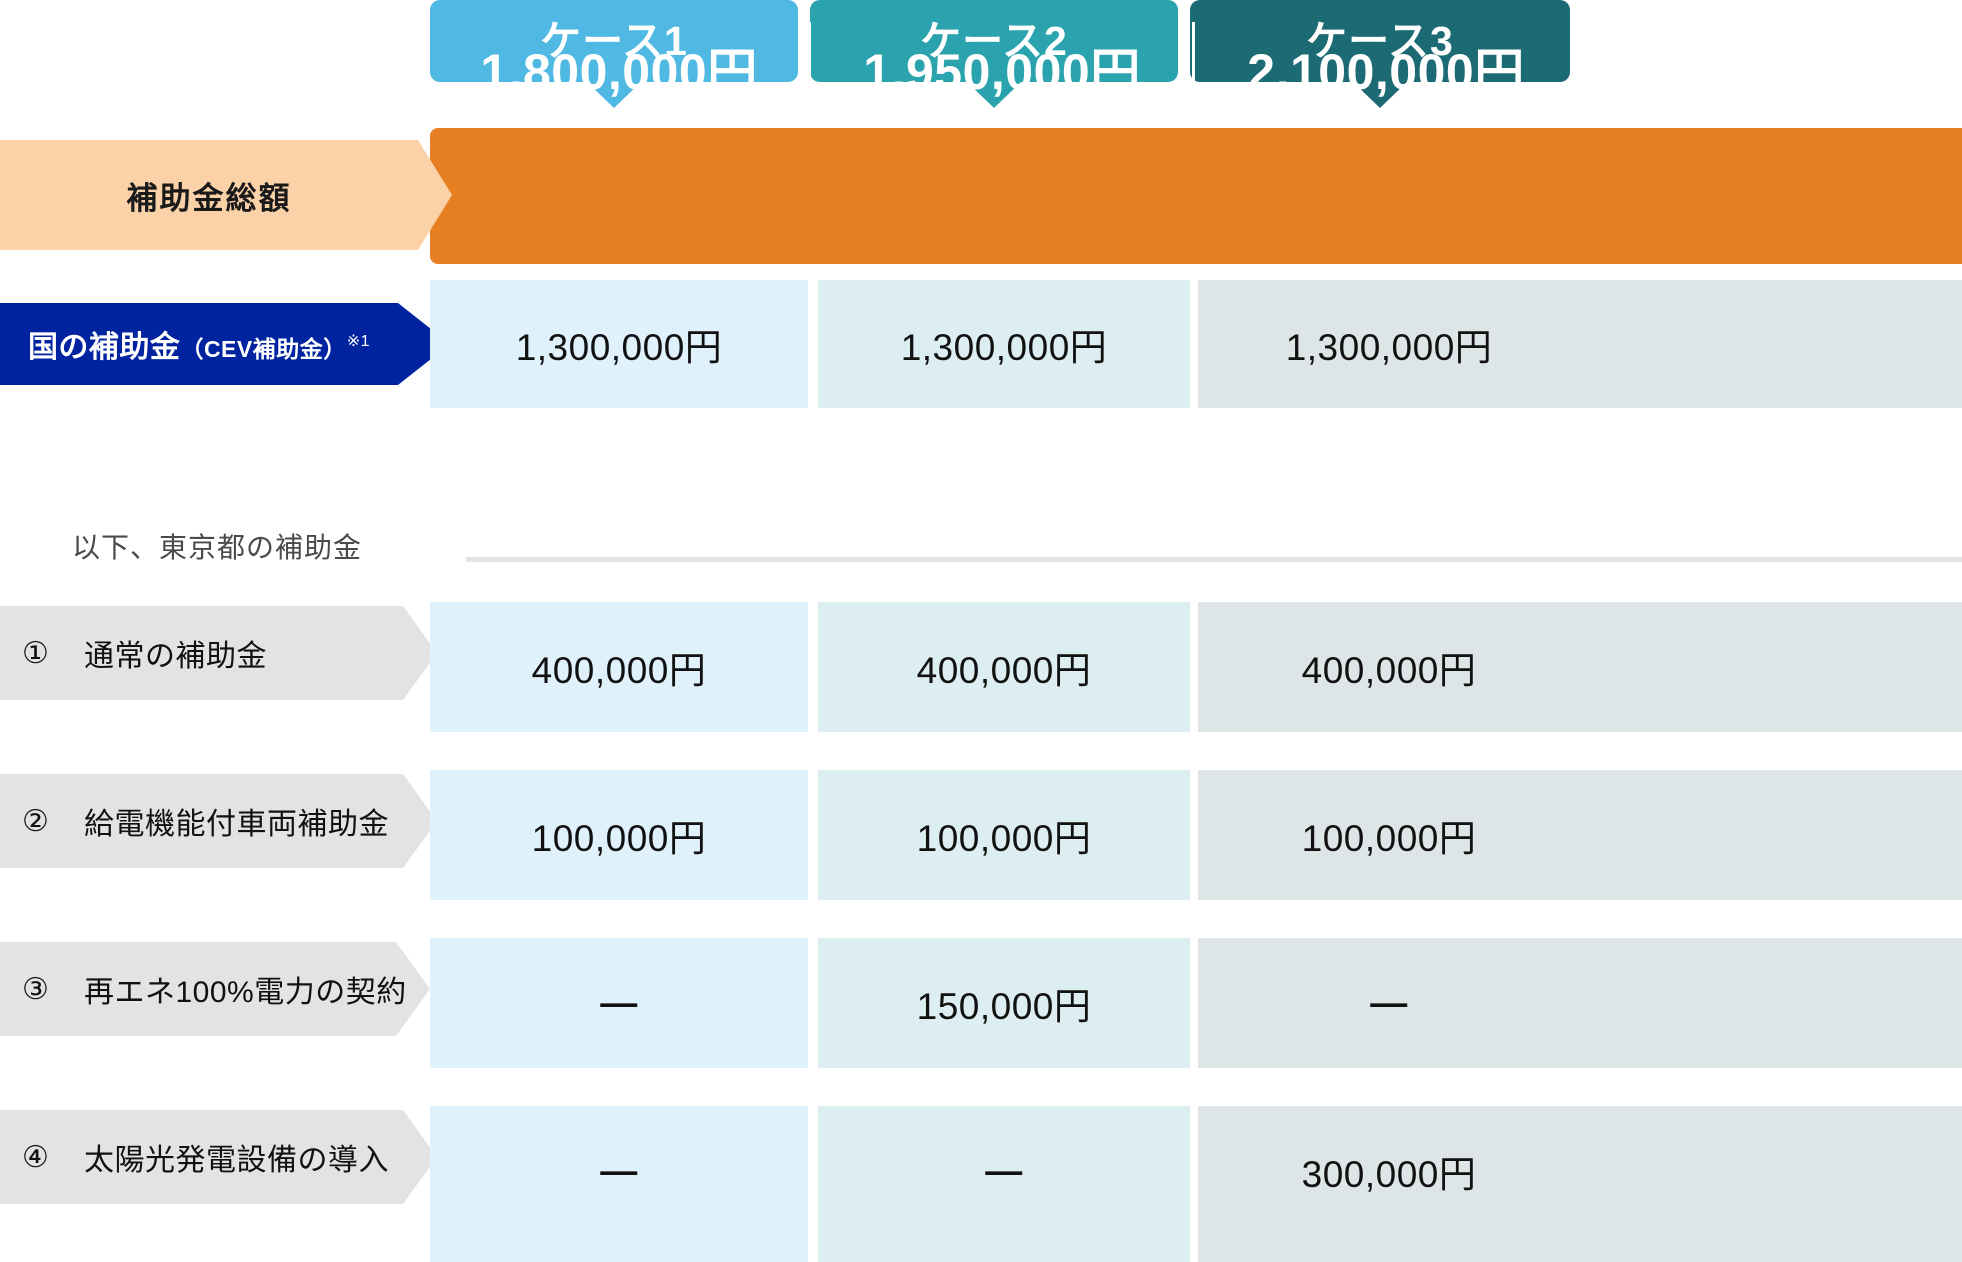 Image resolution: width=1962 pixels, height=1262 pixels. What do you see at coordinates (1389, 838) in the screenshot?
I see `item2-value-case3-text: 100,000円` at bounding box center [1389, 838].